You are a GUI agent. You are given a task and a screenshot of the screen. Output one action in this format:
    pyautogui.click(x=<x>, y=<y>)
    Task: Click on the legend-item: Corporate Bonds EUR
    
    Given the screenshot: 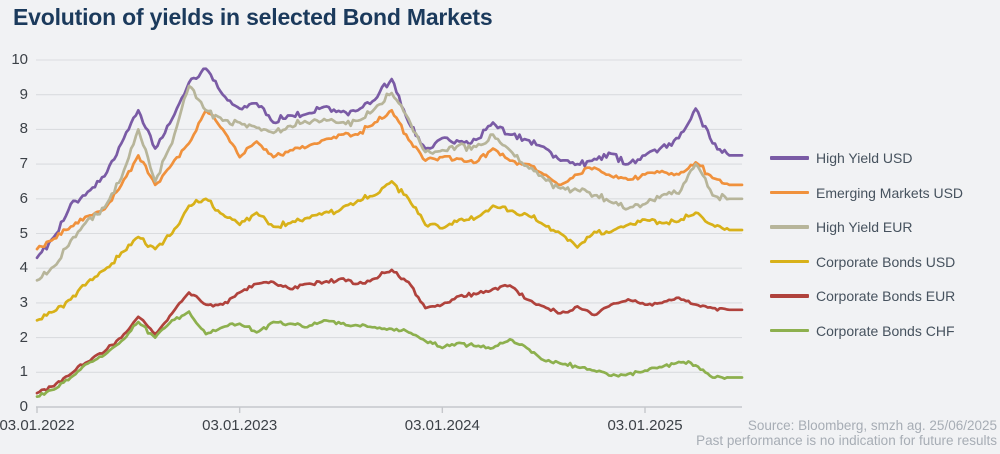 What is the action you would take?
    pyautogui.click(x=862, y=296)
    